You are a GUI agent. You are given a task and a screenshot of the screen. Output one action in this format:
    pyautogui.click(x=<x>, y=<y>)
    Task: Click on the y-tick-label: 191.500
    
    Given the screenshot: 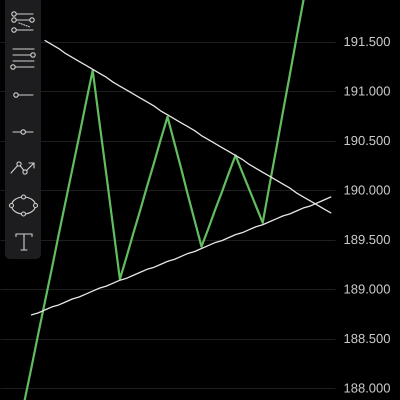 What is the action you would take?
    pyautogui.click(x=367, y=42)
    